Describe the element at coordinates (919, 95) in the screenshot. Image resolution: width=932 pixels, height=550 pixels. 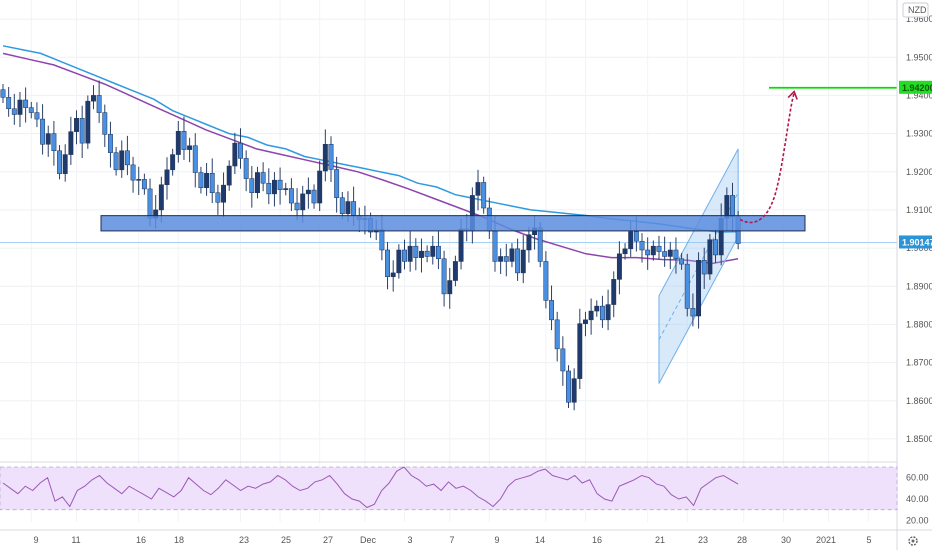
I see `price-tick-label: 1.94000` at that location.